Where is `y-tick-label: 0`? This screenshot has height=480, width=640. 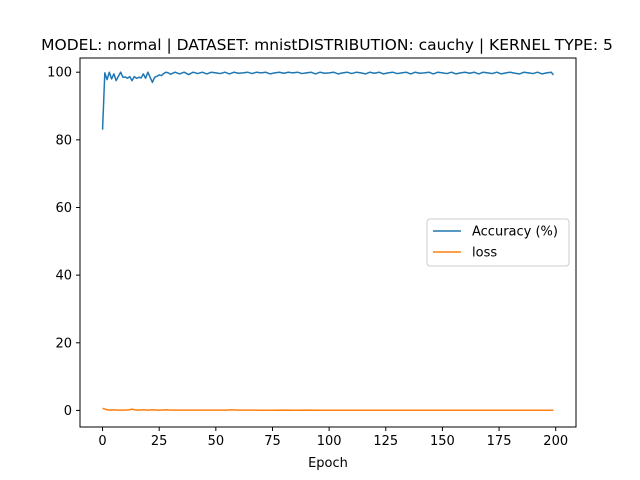
y-tick-label: 0 is located at coordinates (68, 411).